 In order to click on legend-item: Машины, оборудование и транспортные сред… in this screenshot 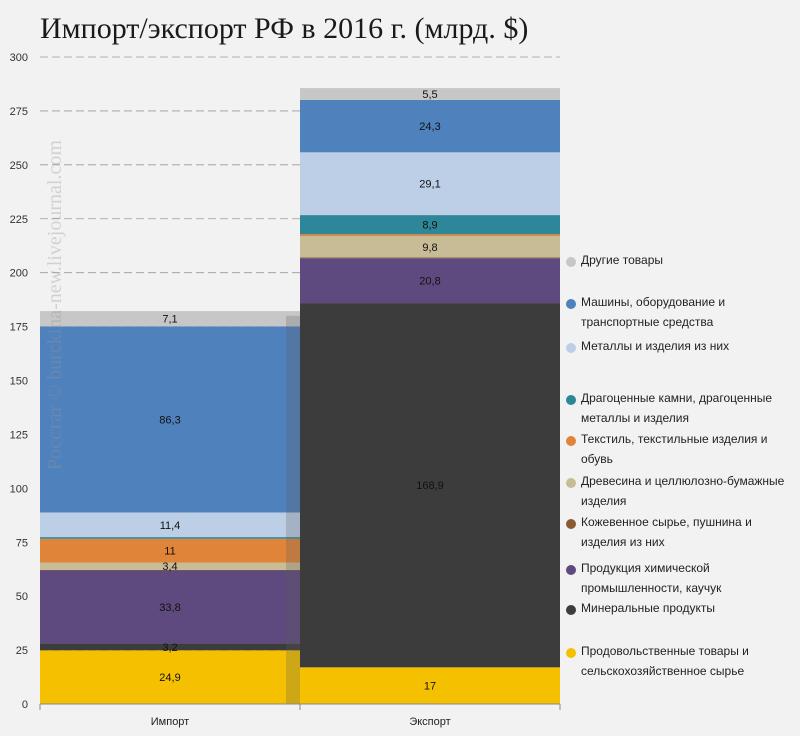, I will do `click(681, 313)`.